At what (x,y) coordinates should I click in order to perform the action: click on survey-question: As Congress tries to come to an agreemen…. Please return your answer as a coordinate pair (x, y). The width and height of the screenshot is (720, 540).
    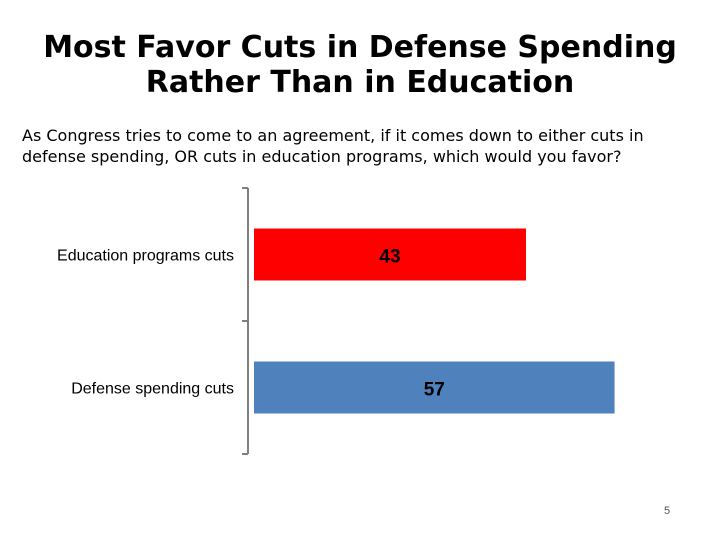
    Looking at the image, I should click on (333, 146).